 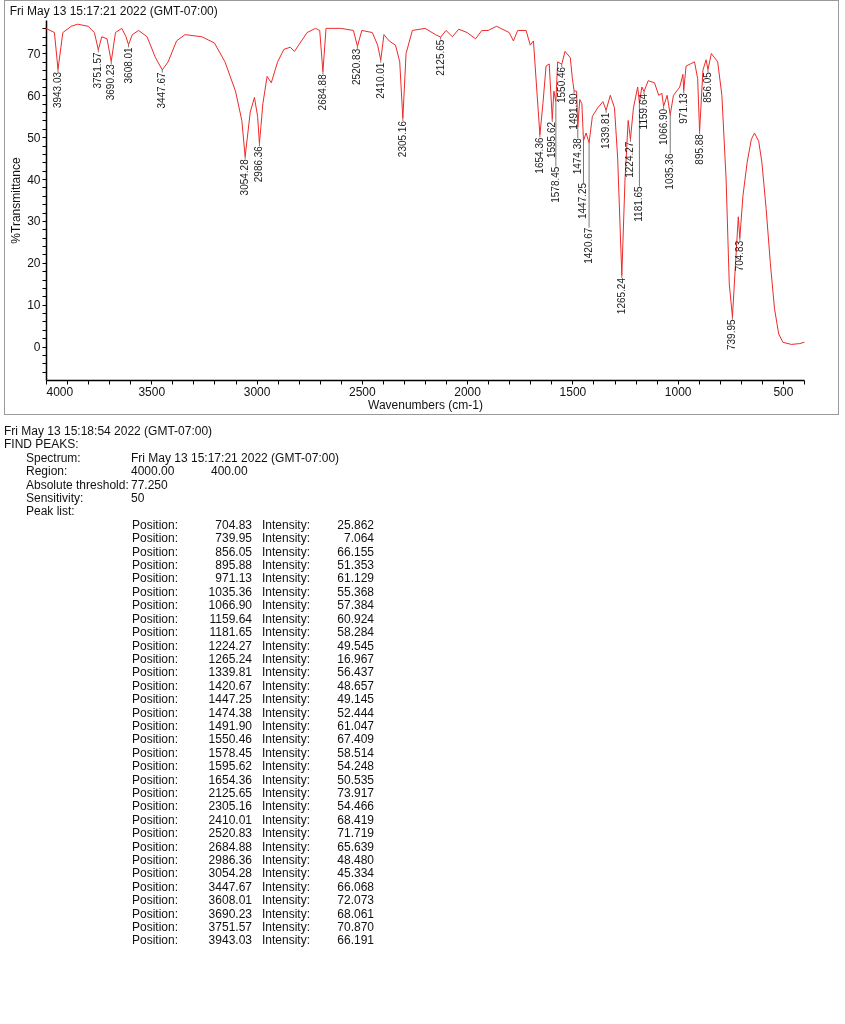 What do you see at coordinates (245, 177) in the screenshot?
I see `annotation: 3054.28` at bounding box center [245, 177].